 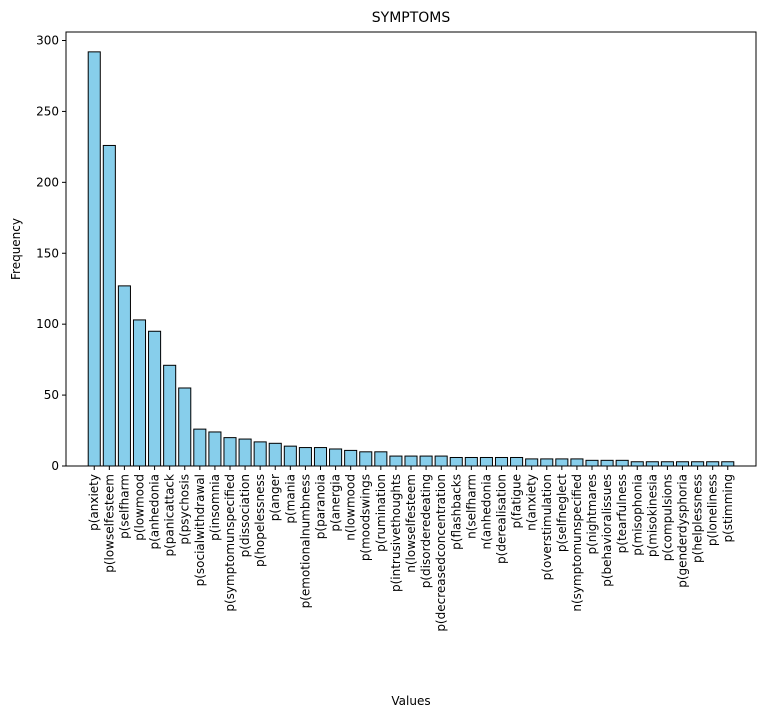 I want to click on x-tick-label: p(moodswings, so click(x=366, y=517).